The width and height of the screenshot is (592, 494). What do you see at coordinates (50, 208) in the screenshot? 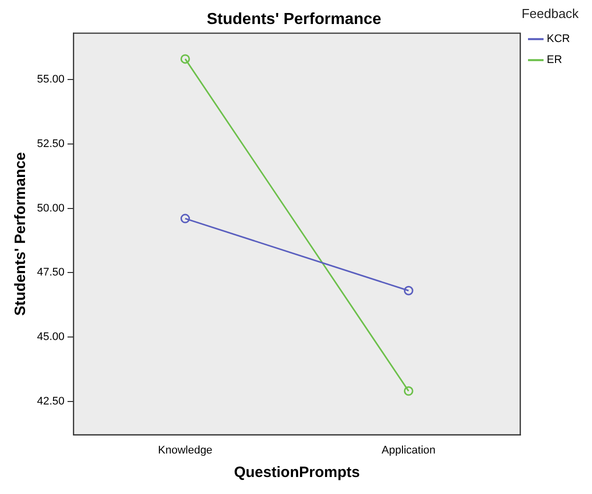
I see `y-tick-label: 50.00` at bounding box center [50, 208].